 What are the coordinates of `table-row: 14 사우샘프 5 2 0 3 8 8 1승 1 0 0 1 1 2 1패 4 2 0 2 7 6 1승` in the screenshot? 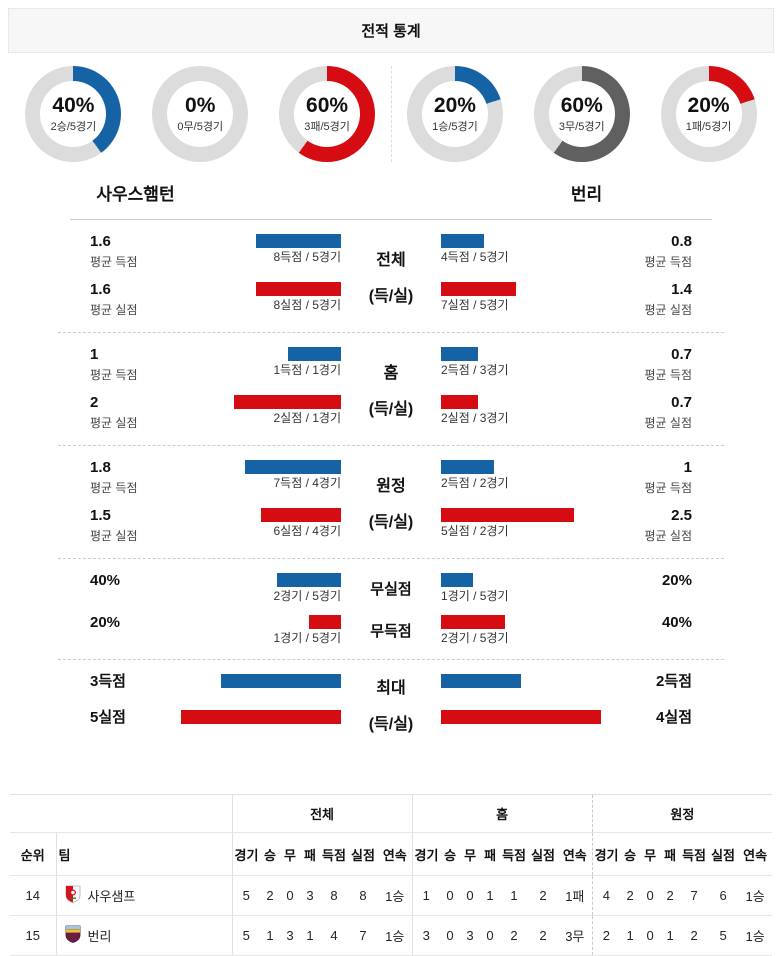 It's located at (391, 895).